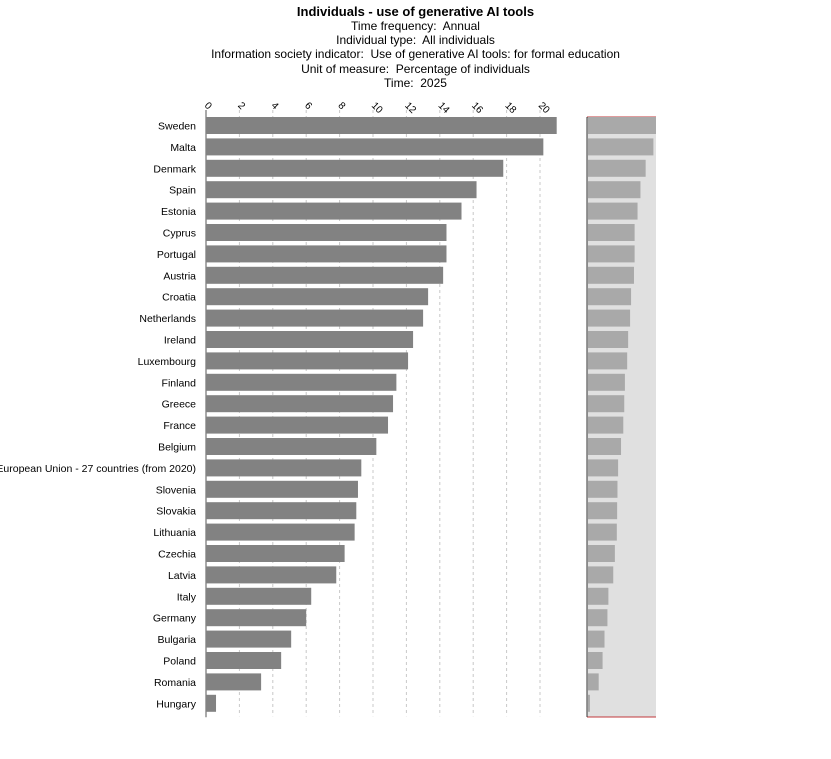  I want to click on category-label: Luxembourg, so click(167, 362).